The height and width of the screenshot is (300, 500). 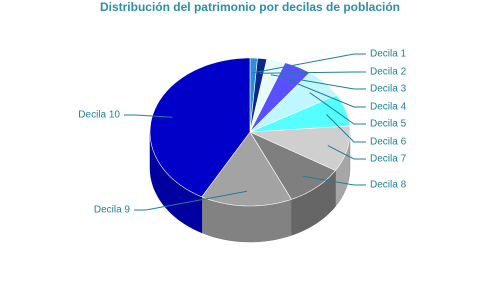 What do you see at coordinates (388, 185) in the screenshot?
I see `slice-label: Decila 8` at bounding box center [388, 185].